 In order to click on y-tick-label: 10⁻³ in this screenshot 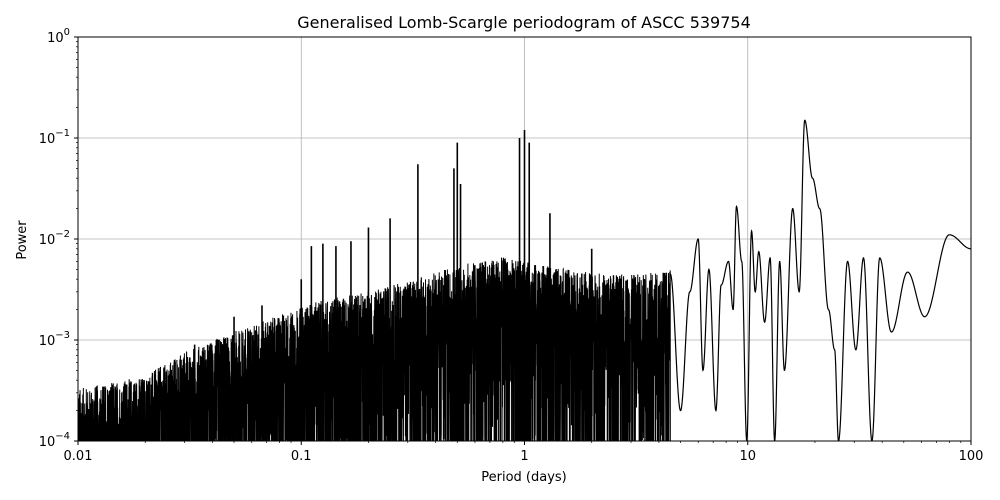, I will do `click(54, 339)`.